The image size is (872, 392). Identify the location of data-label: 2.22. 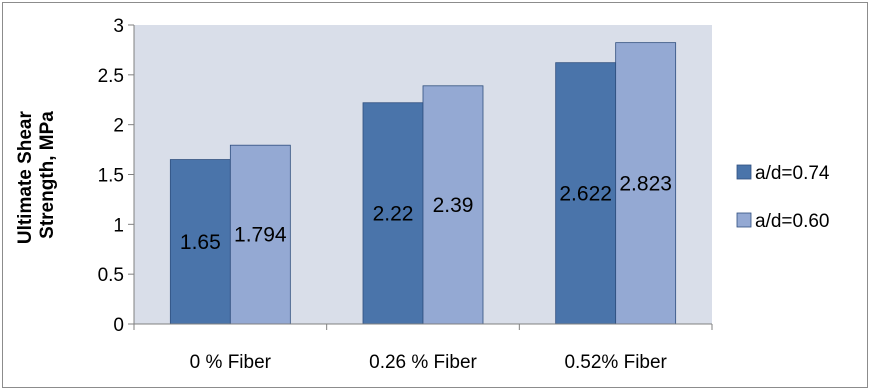
(393, 213).